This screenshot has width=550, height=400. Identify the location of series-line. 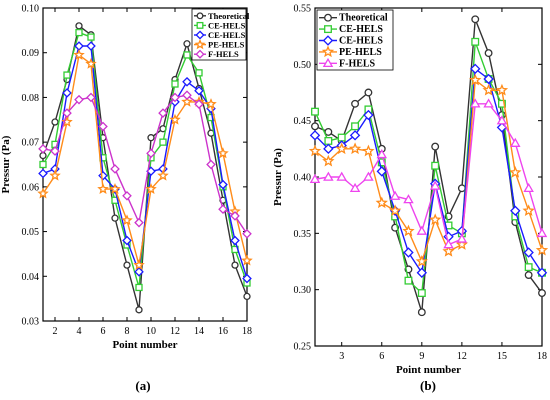
(428, 174).